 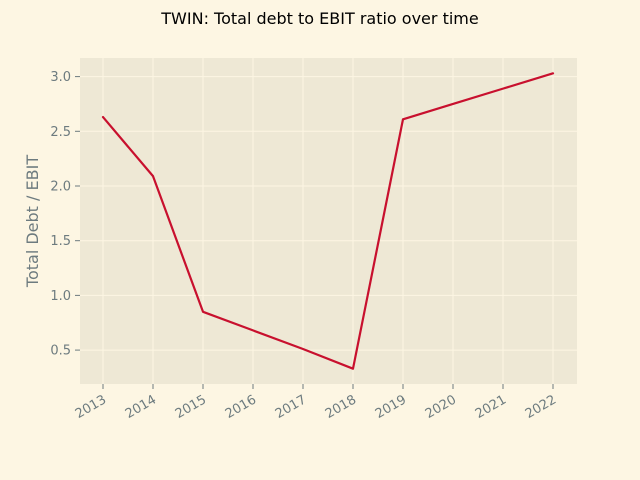 What do you see at coordinates (60, 186) in the screenshot?
I see `y-tick-label: 2.0` at bounding box center [60, 186].